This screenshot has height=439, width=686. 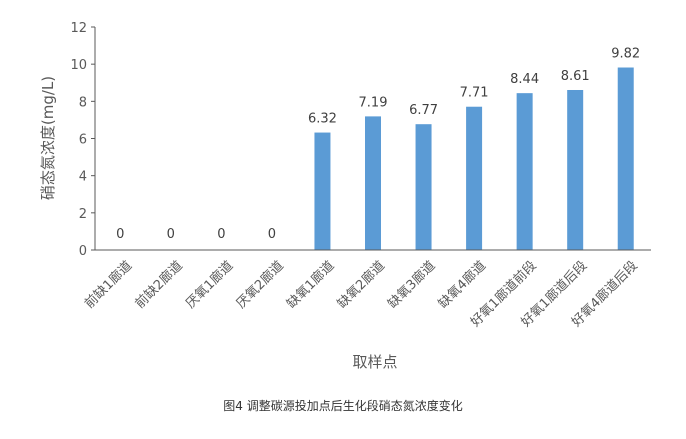 I want to click on x-tick-label: 缺氧3廊道, so click(x=412, y=285).